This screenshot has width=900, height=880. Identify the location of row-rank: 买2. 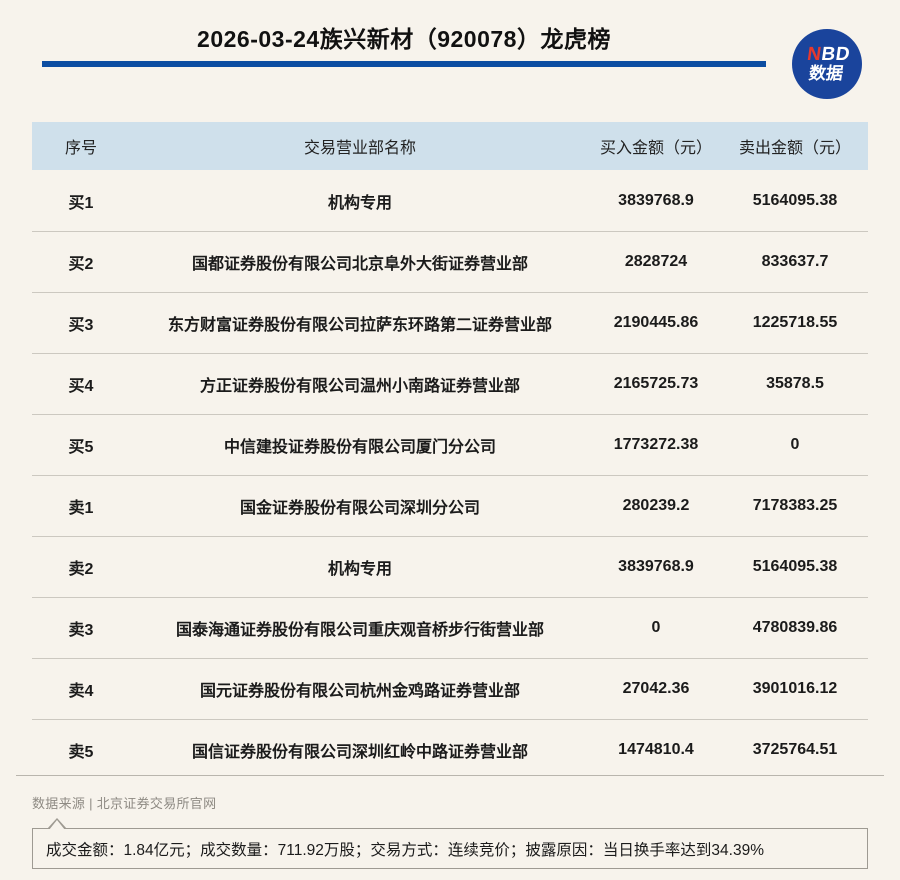
(81, 264).